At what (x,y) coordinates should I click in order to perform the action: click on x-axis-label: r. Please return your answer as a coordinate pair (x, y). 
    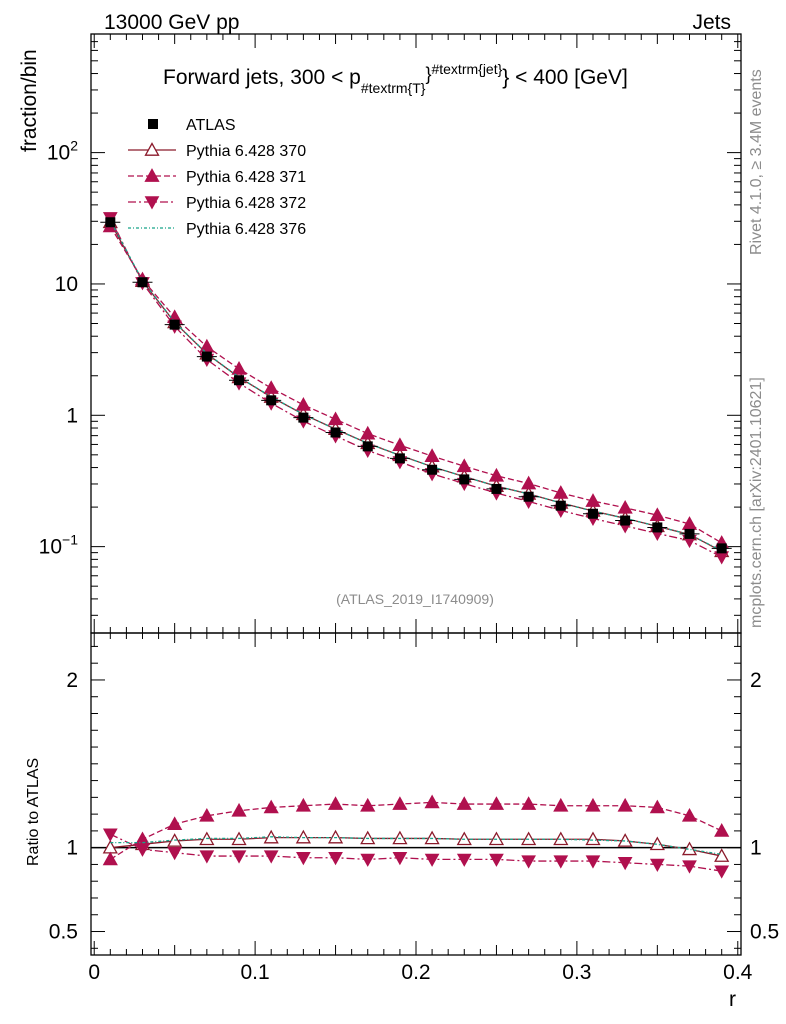
    Looking at the image, I should click on (732, 999).